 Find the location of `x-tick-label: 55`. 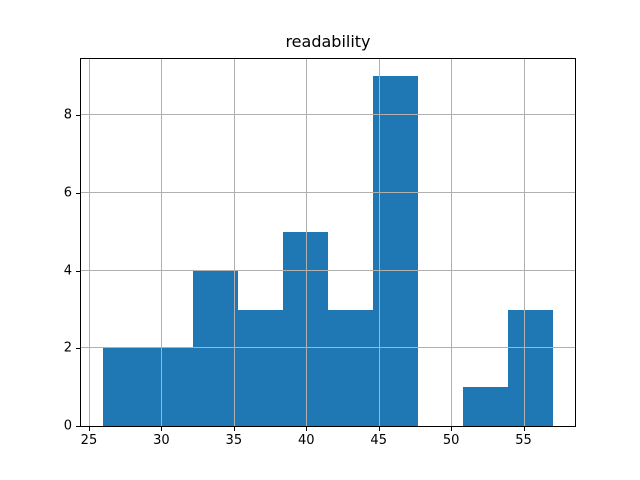

x-tick-label: 55 is located at coordinates (523, 440).